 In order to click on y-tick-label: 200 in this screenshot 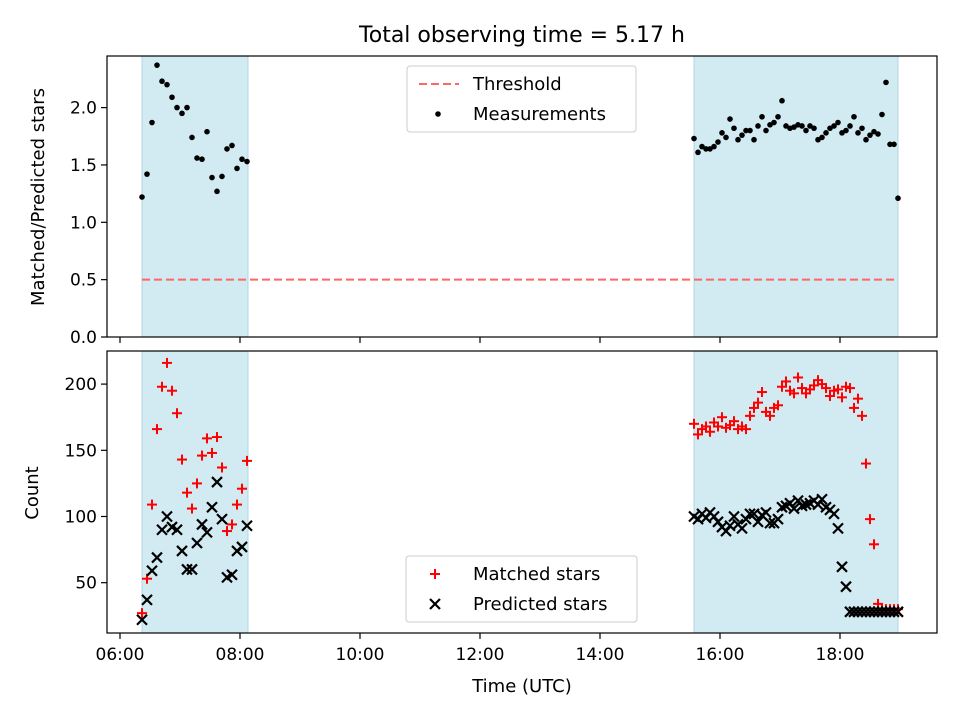, I will do `click(81, 385)`.